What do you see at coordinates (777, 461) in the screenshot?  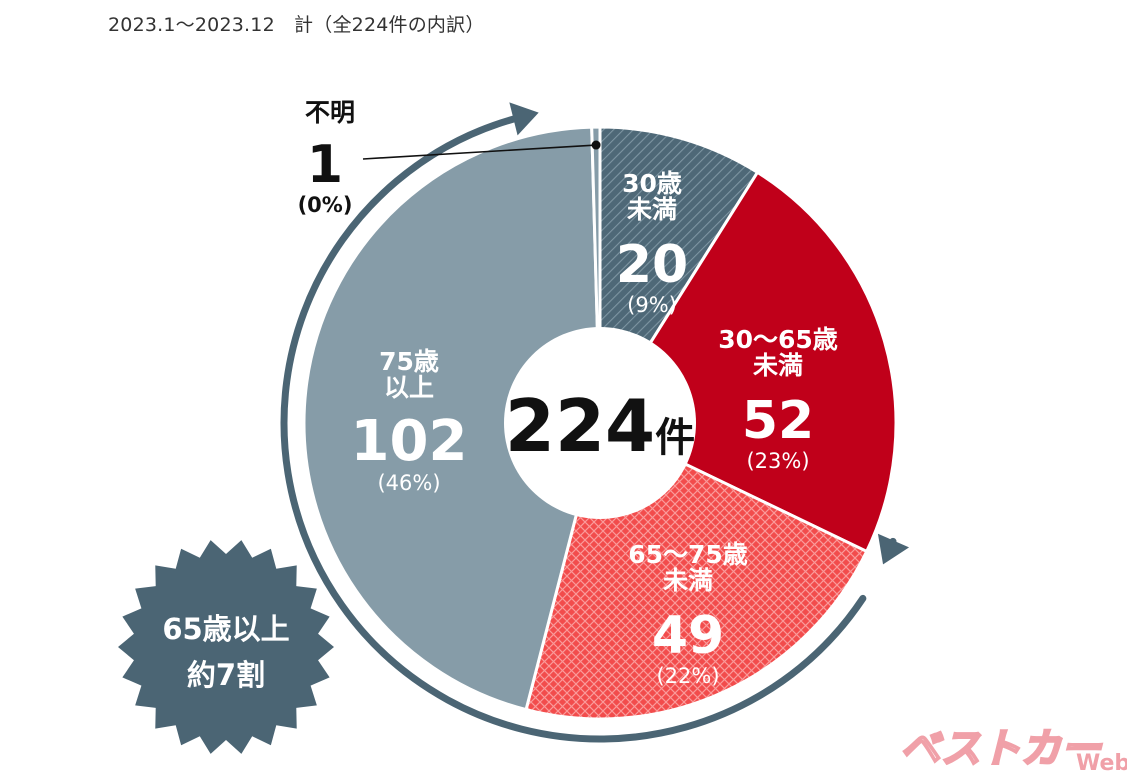 I see `slice-percent-label: (23%)` at bounding box center [777, 461].